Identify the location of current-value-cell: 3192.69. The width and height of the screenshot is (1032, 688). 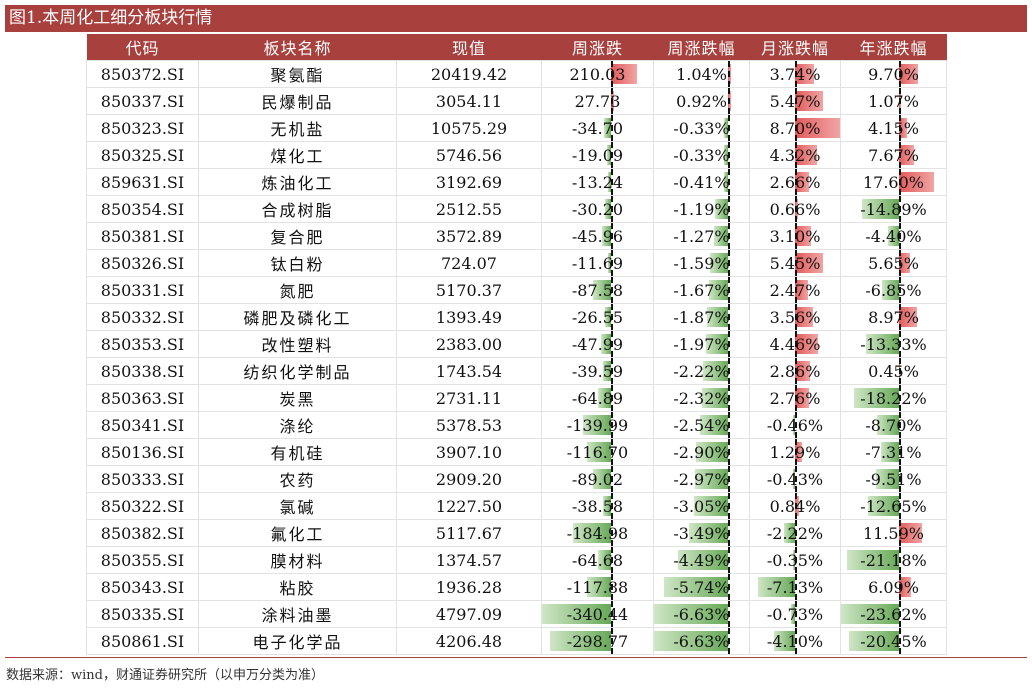
(469, 182).